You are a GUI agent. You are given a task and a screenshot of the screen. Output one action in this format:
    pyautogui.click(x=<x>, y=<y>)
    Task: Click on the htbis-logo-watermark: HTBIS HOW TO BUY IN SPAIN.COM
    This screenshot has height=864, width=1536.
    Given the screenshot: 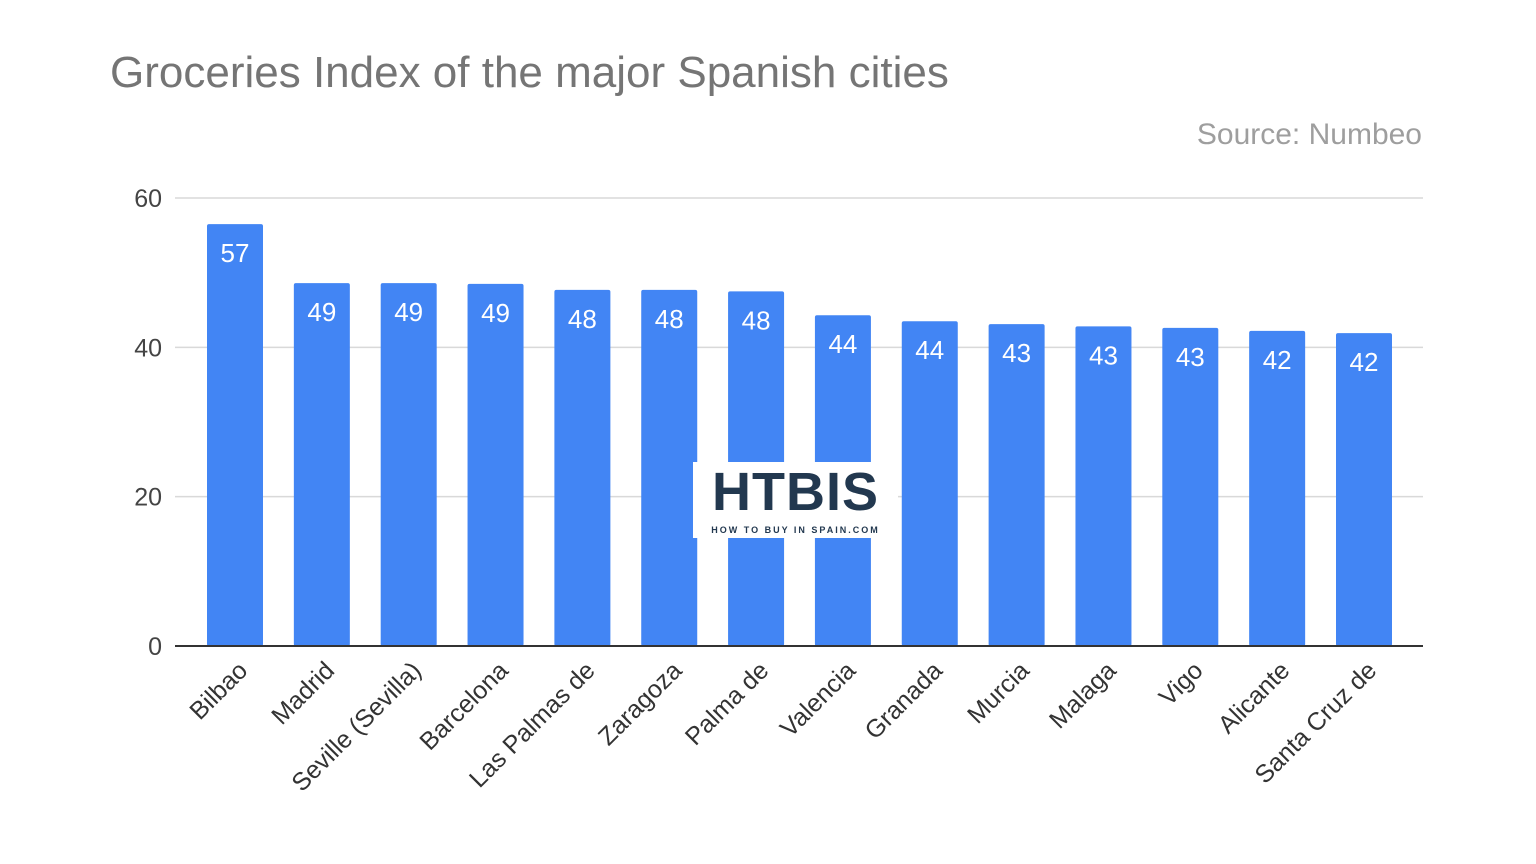 What is the action you would take?
    pyautogui.click(x=795, y=500)
    